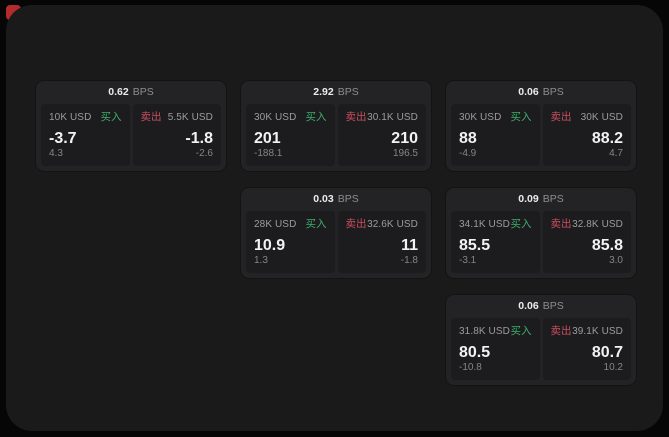  Describe the element at coordinates (586, 135) in the screenshot. I see `sell-quote-tile: 卖出 30K USD 88.2 4.7` at that location.